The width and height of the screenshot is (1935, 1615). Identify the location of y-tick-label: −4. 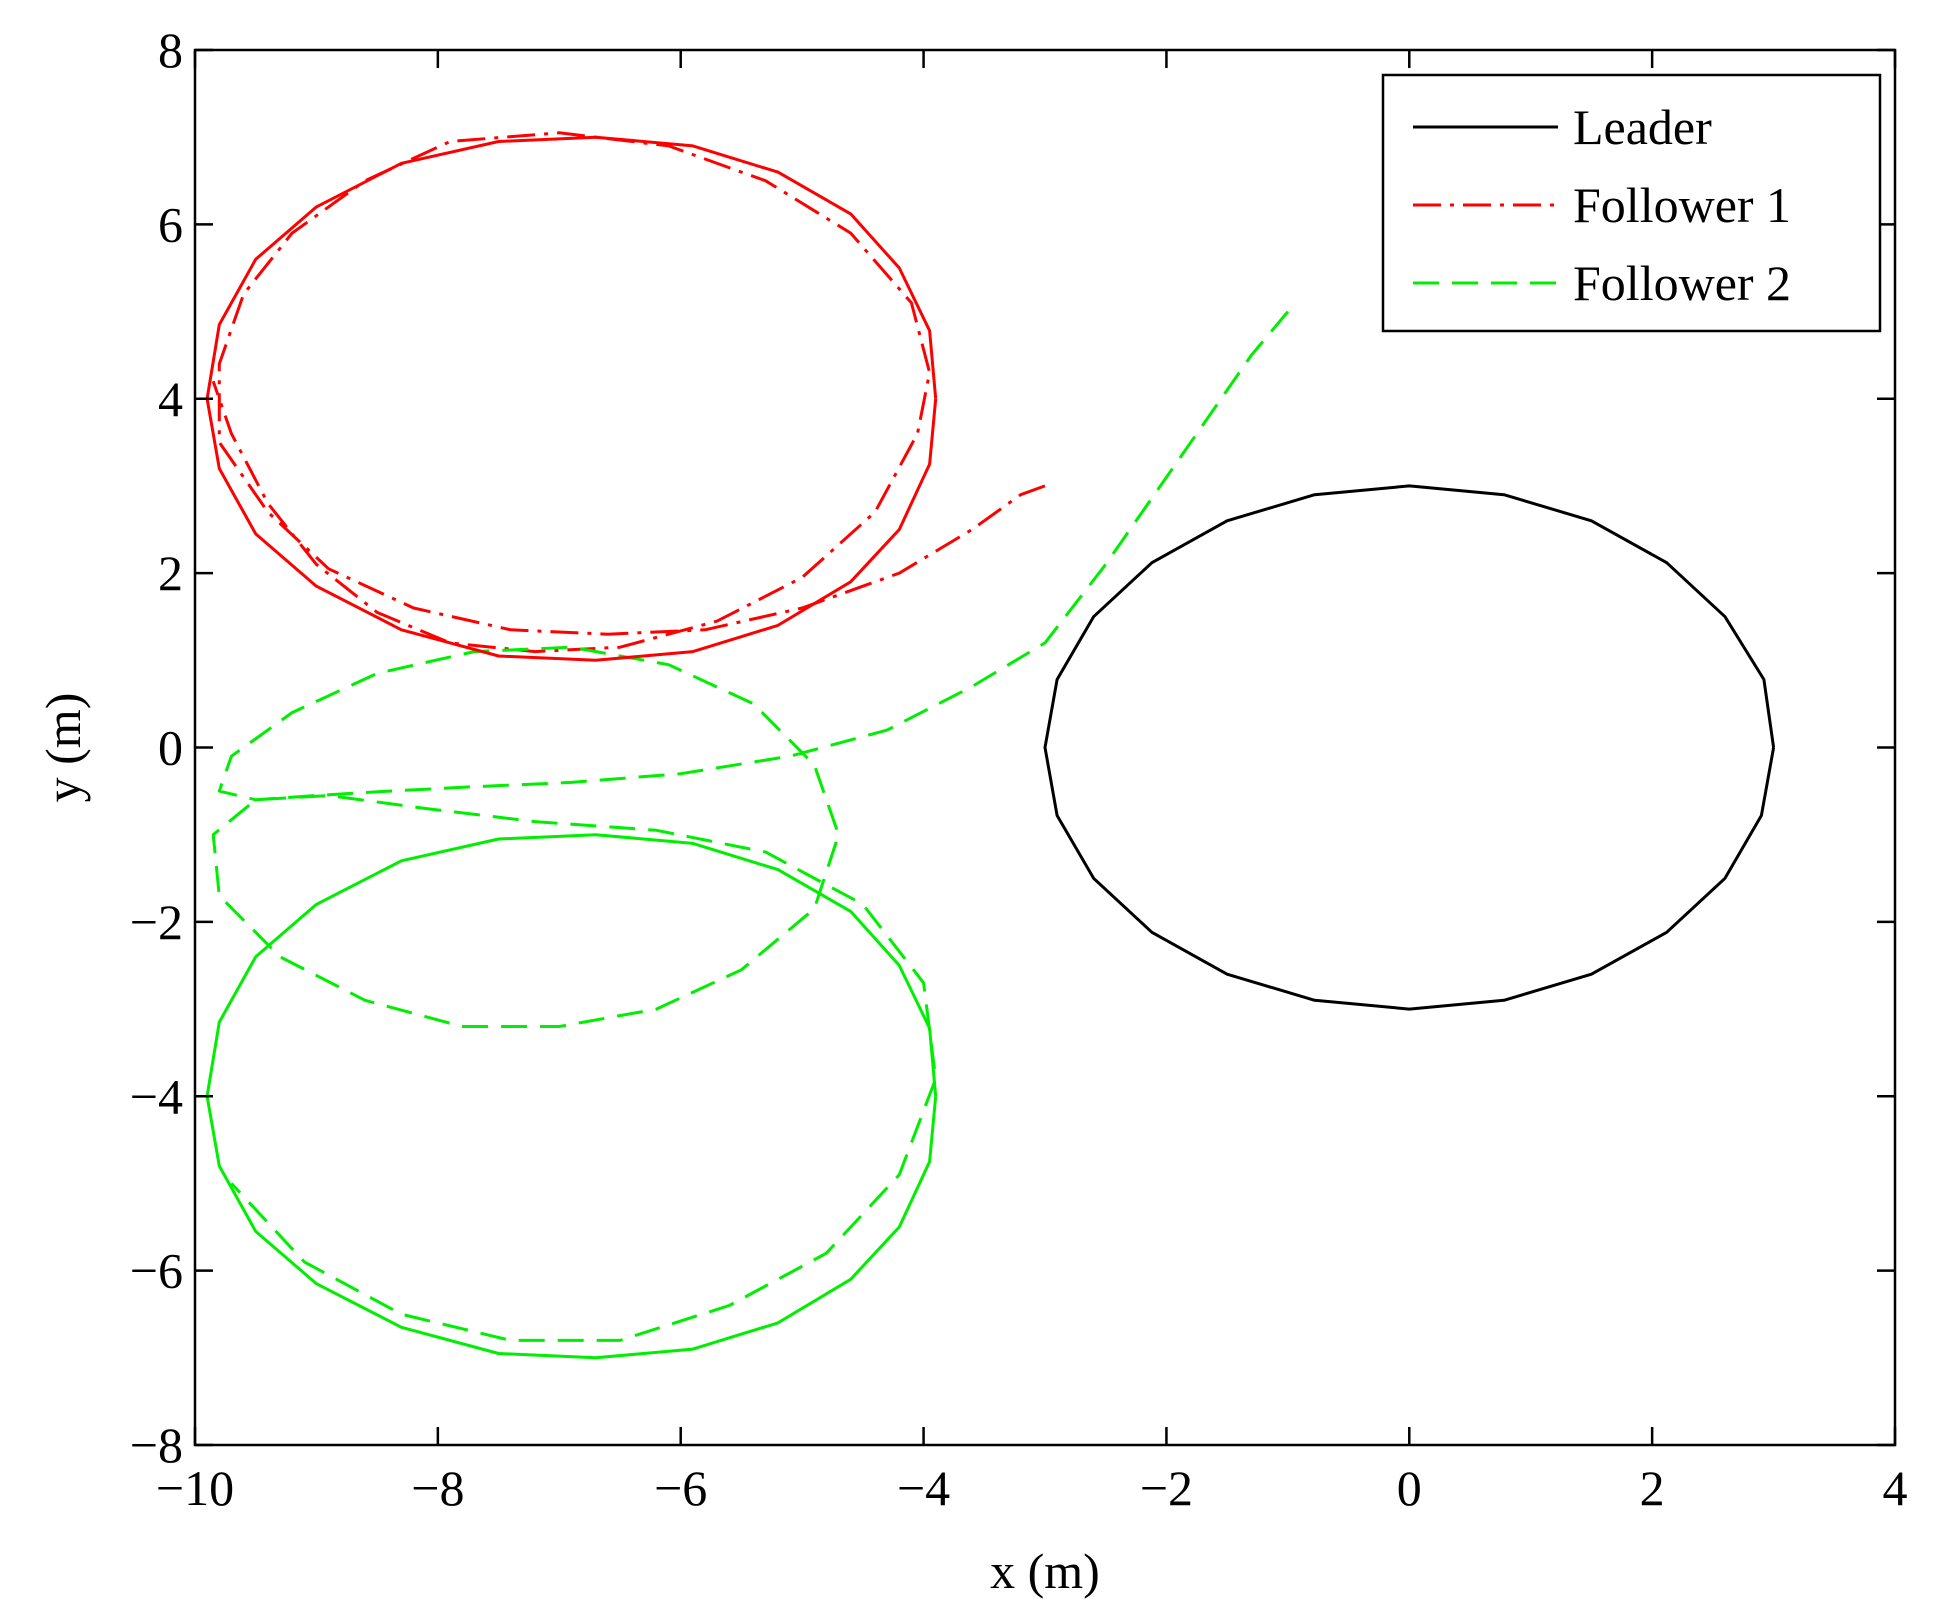
(156, 1096).